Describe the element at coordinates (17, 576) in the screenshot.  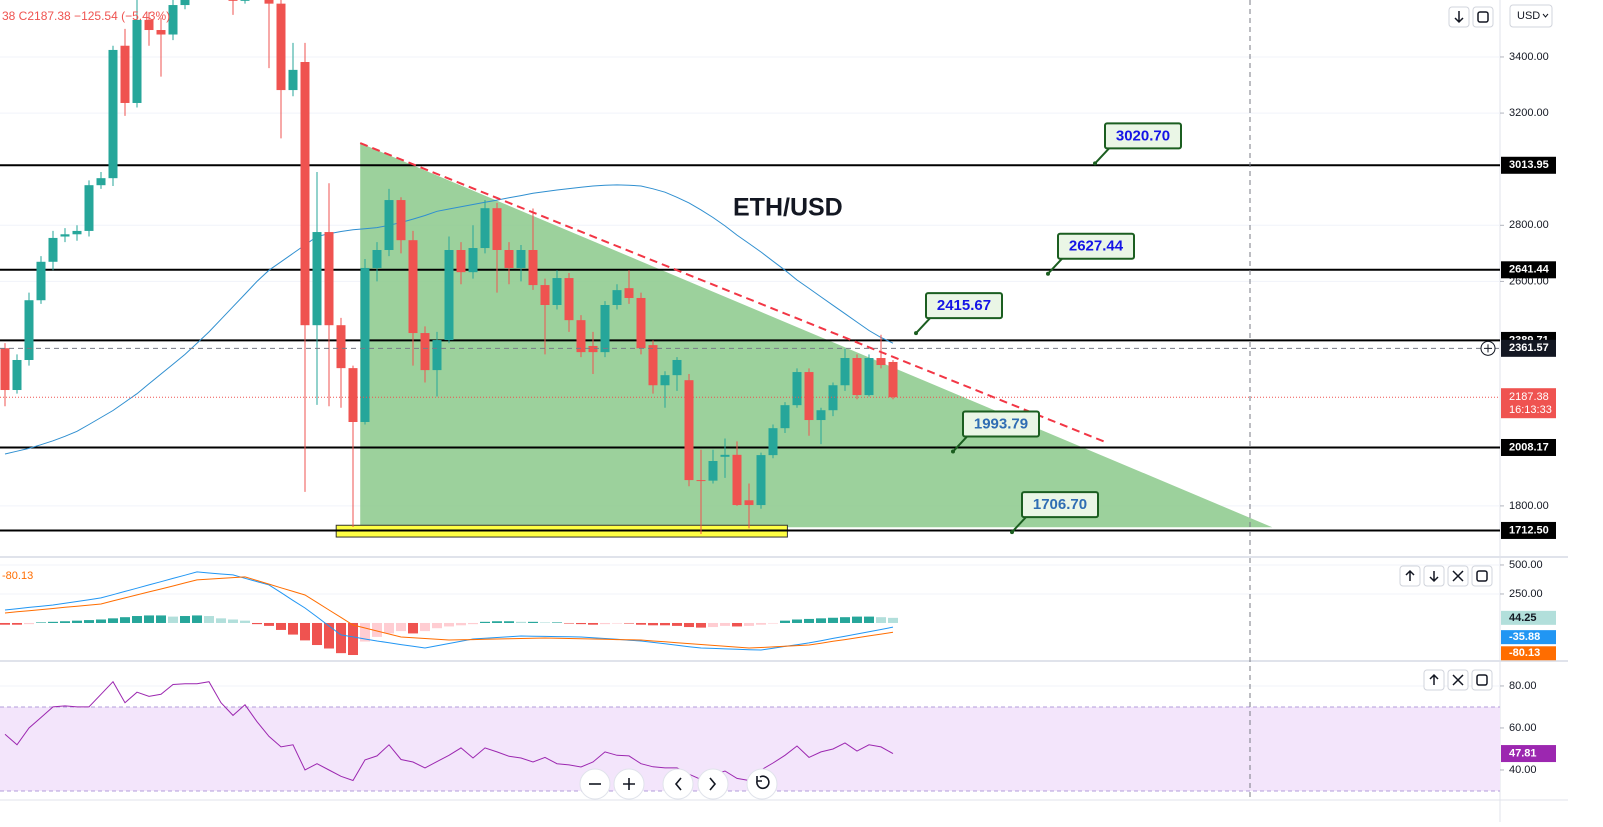
I see `macd-header: -80.13` at that location.